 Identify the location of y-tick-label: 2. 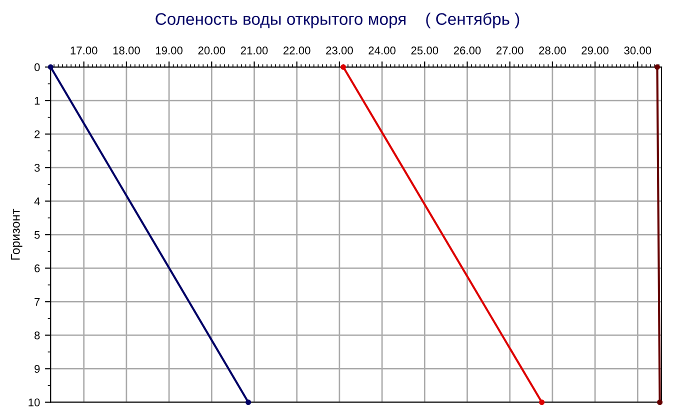
(37, 134).